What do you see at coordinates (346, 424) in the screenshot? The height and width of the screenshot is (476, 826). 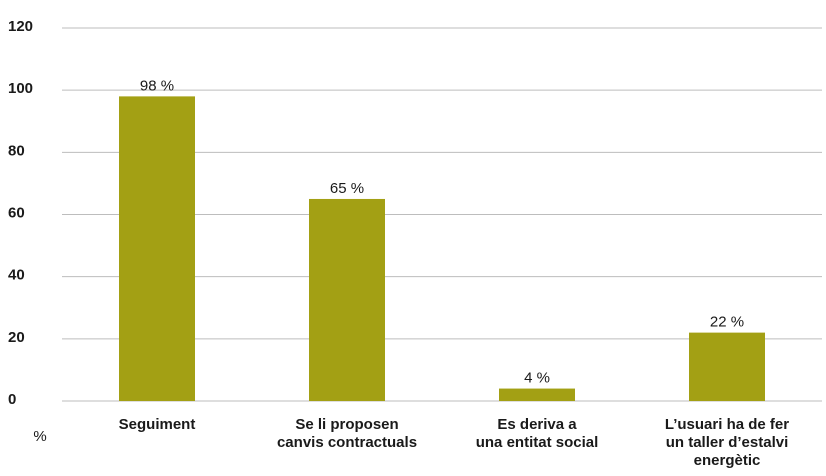 I see `x-tick-label: Se li proposen` at bounding box center [346, 424].